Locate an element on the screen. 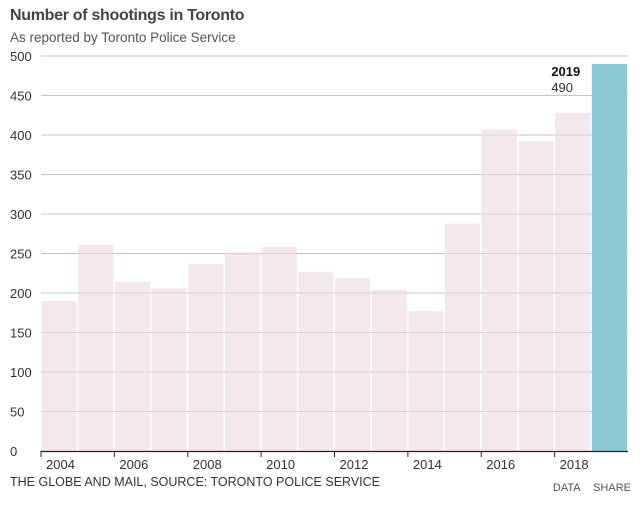 The width and height of the screenshot is (641, 505). chart-subtitle: As reported by Toronto Police Service is located at coordinates (123, 37).